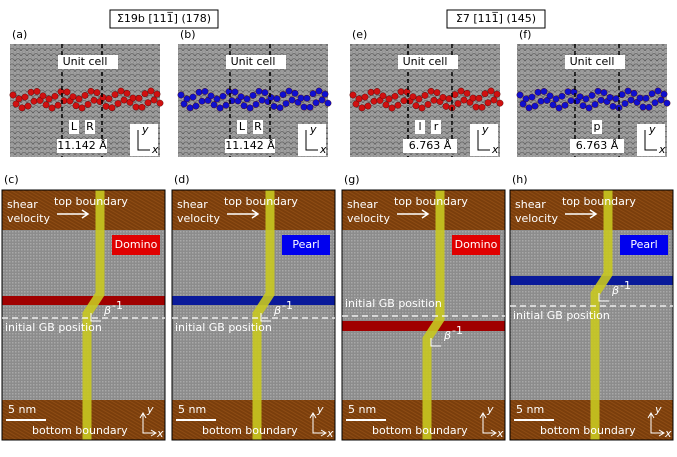 This screenshot has height=457, width=677. What do you see at coordinates (117, 305) in the screenshot?
I see `beta-exp: -1` at bounding box center [117, 305].